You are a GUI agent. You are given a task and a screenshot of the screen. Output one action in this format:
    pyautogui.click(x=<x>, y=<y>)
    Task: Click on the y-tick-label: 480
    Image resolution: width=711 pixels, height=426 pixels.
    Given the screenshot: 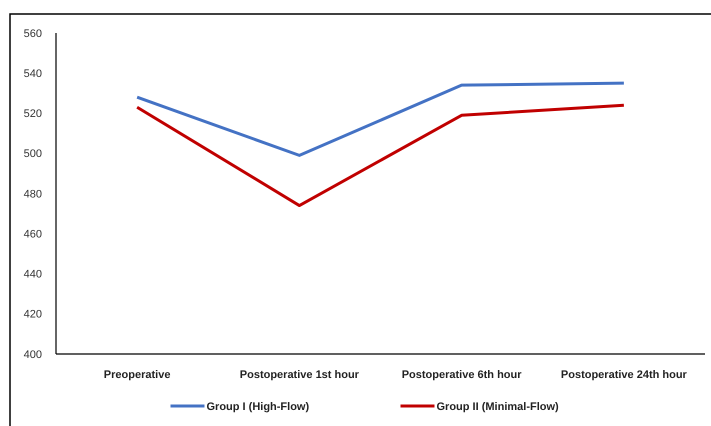 What is the action you would take?
    pyautogui.click(x=33, y=194)
    